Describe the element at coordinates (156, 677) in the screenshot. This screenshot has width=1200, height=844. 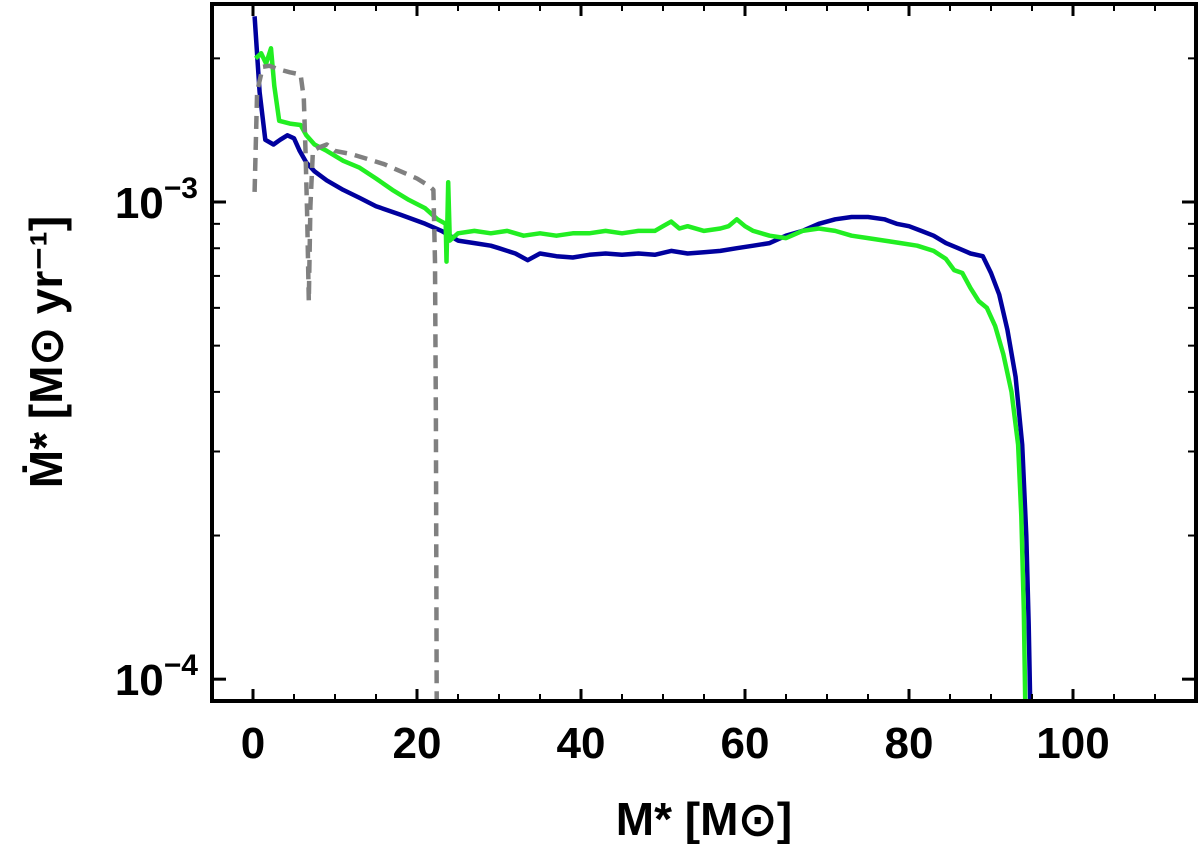
I see `y-tick-label: 10⁻⁴` at that location.